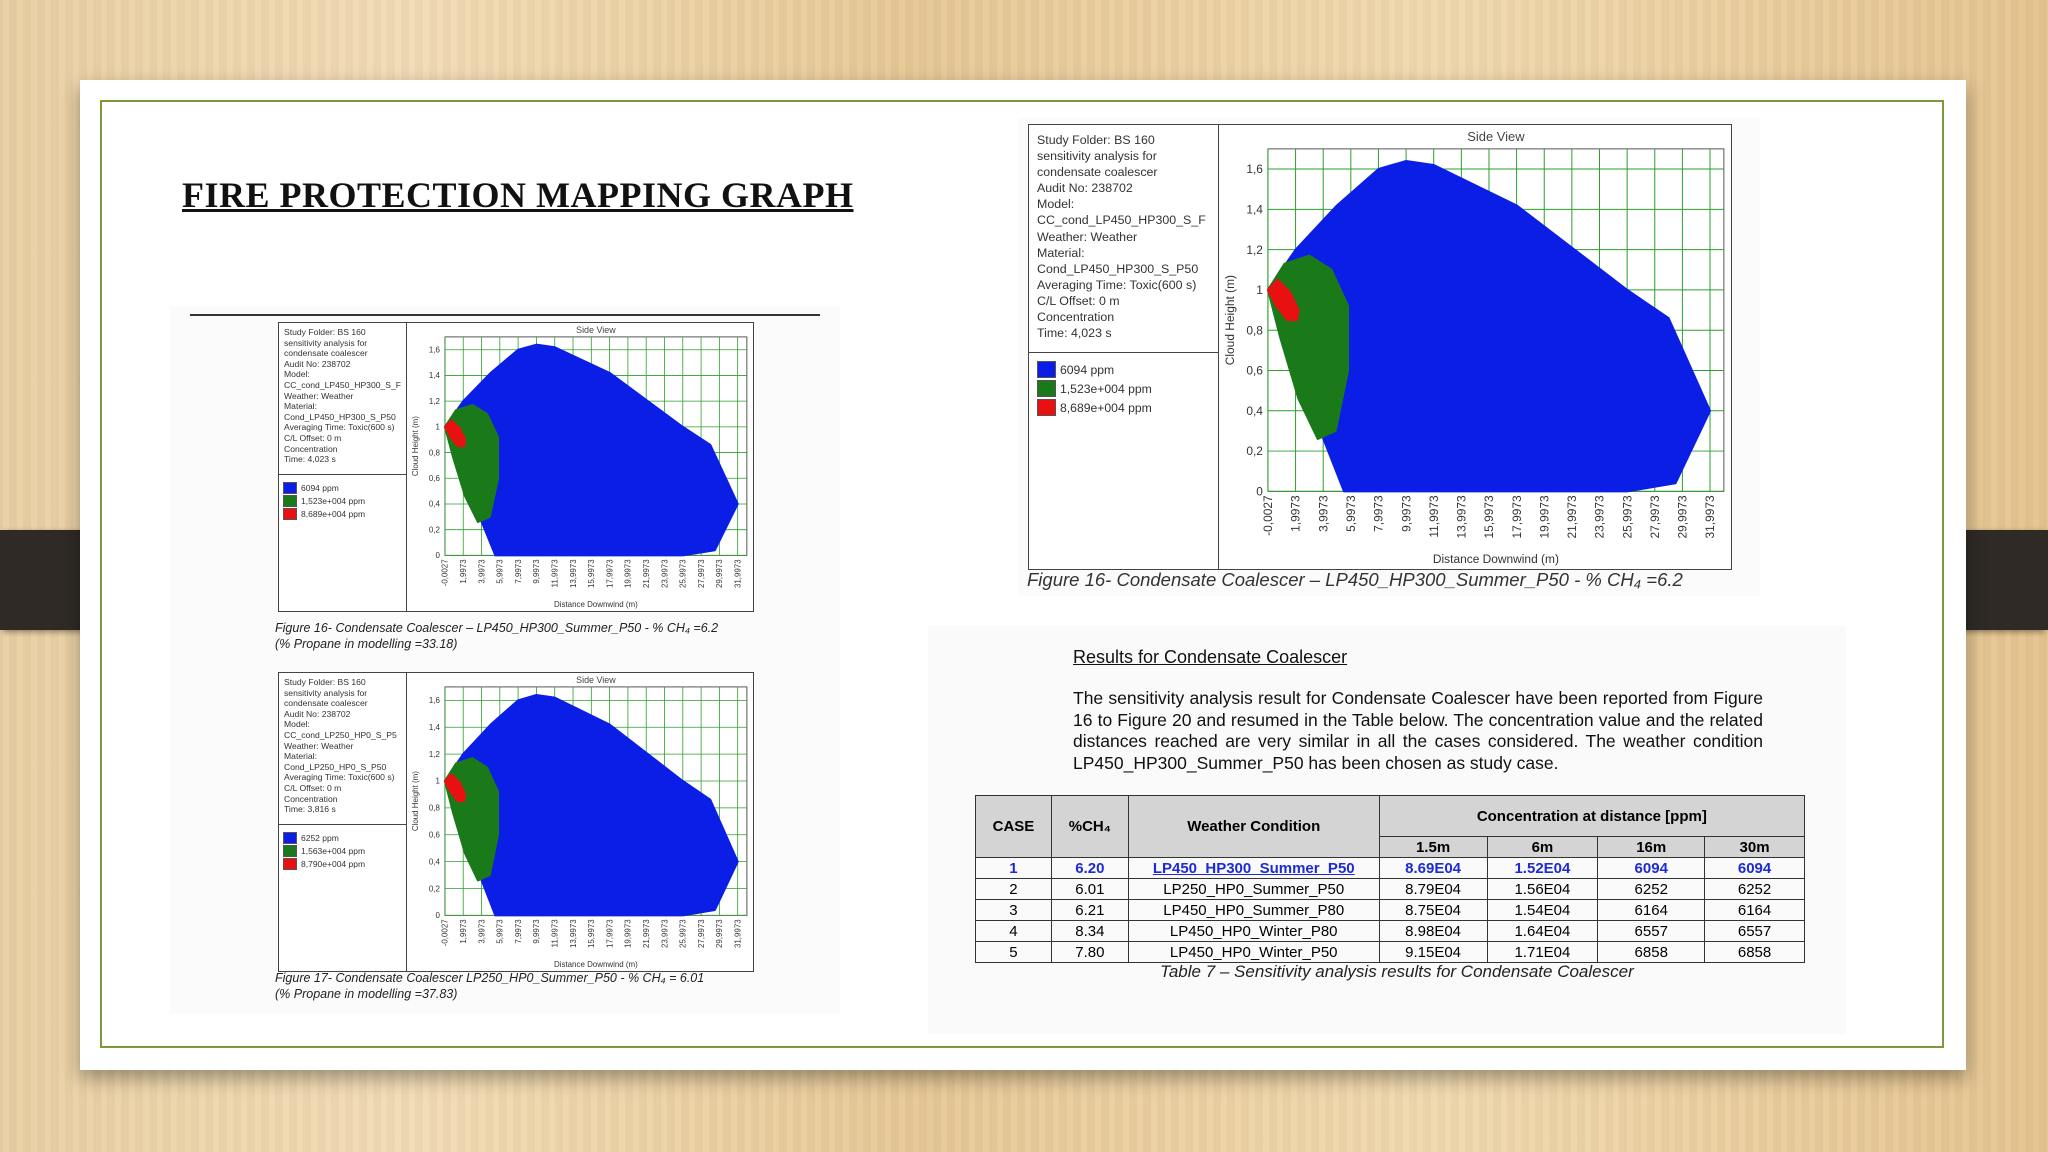  Describe the element at coordinates (1089, 826) in the screenshot. I see `header-ch4: %CH₄` at that location.